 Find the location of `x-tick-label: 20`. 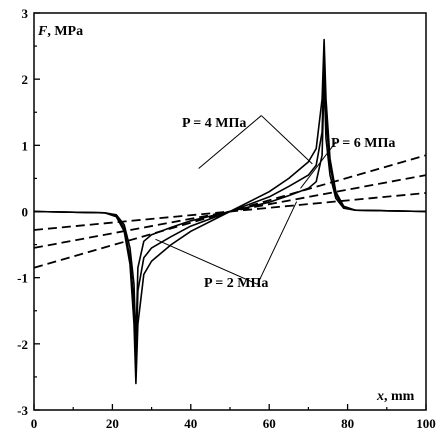

x-tick-label: 20 is located at coordinates (112, 423).